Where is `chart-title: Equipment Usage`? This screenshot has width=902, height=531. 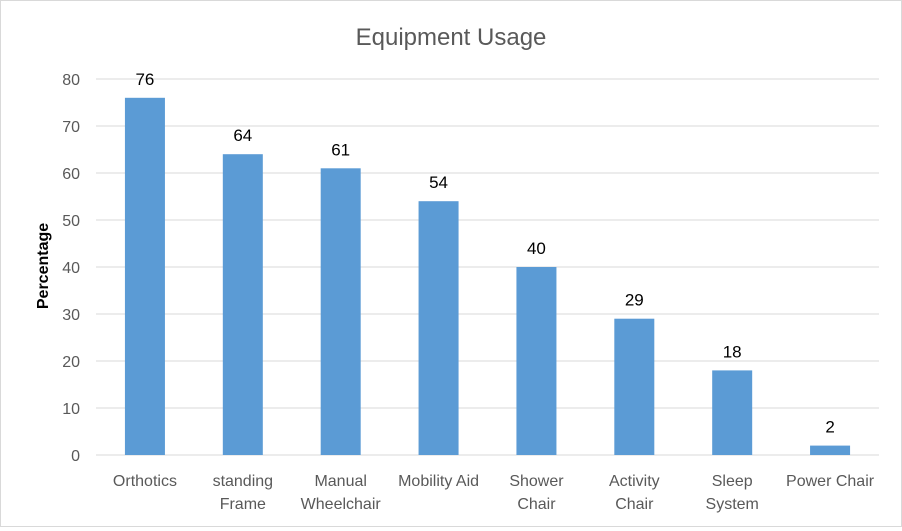 chart-title: Equipment Usage is located at coordinates (451, 37).